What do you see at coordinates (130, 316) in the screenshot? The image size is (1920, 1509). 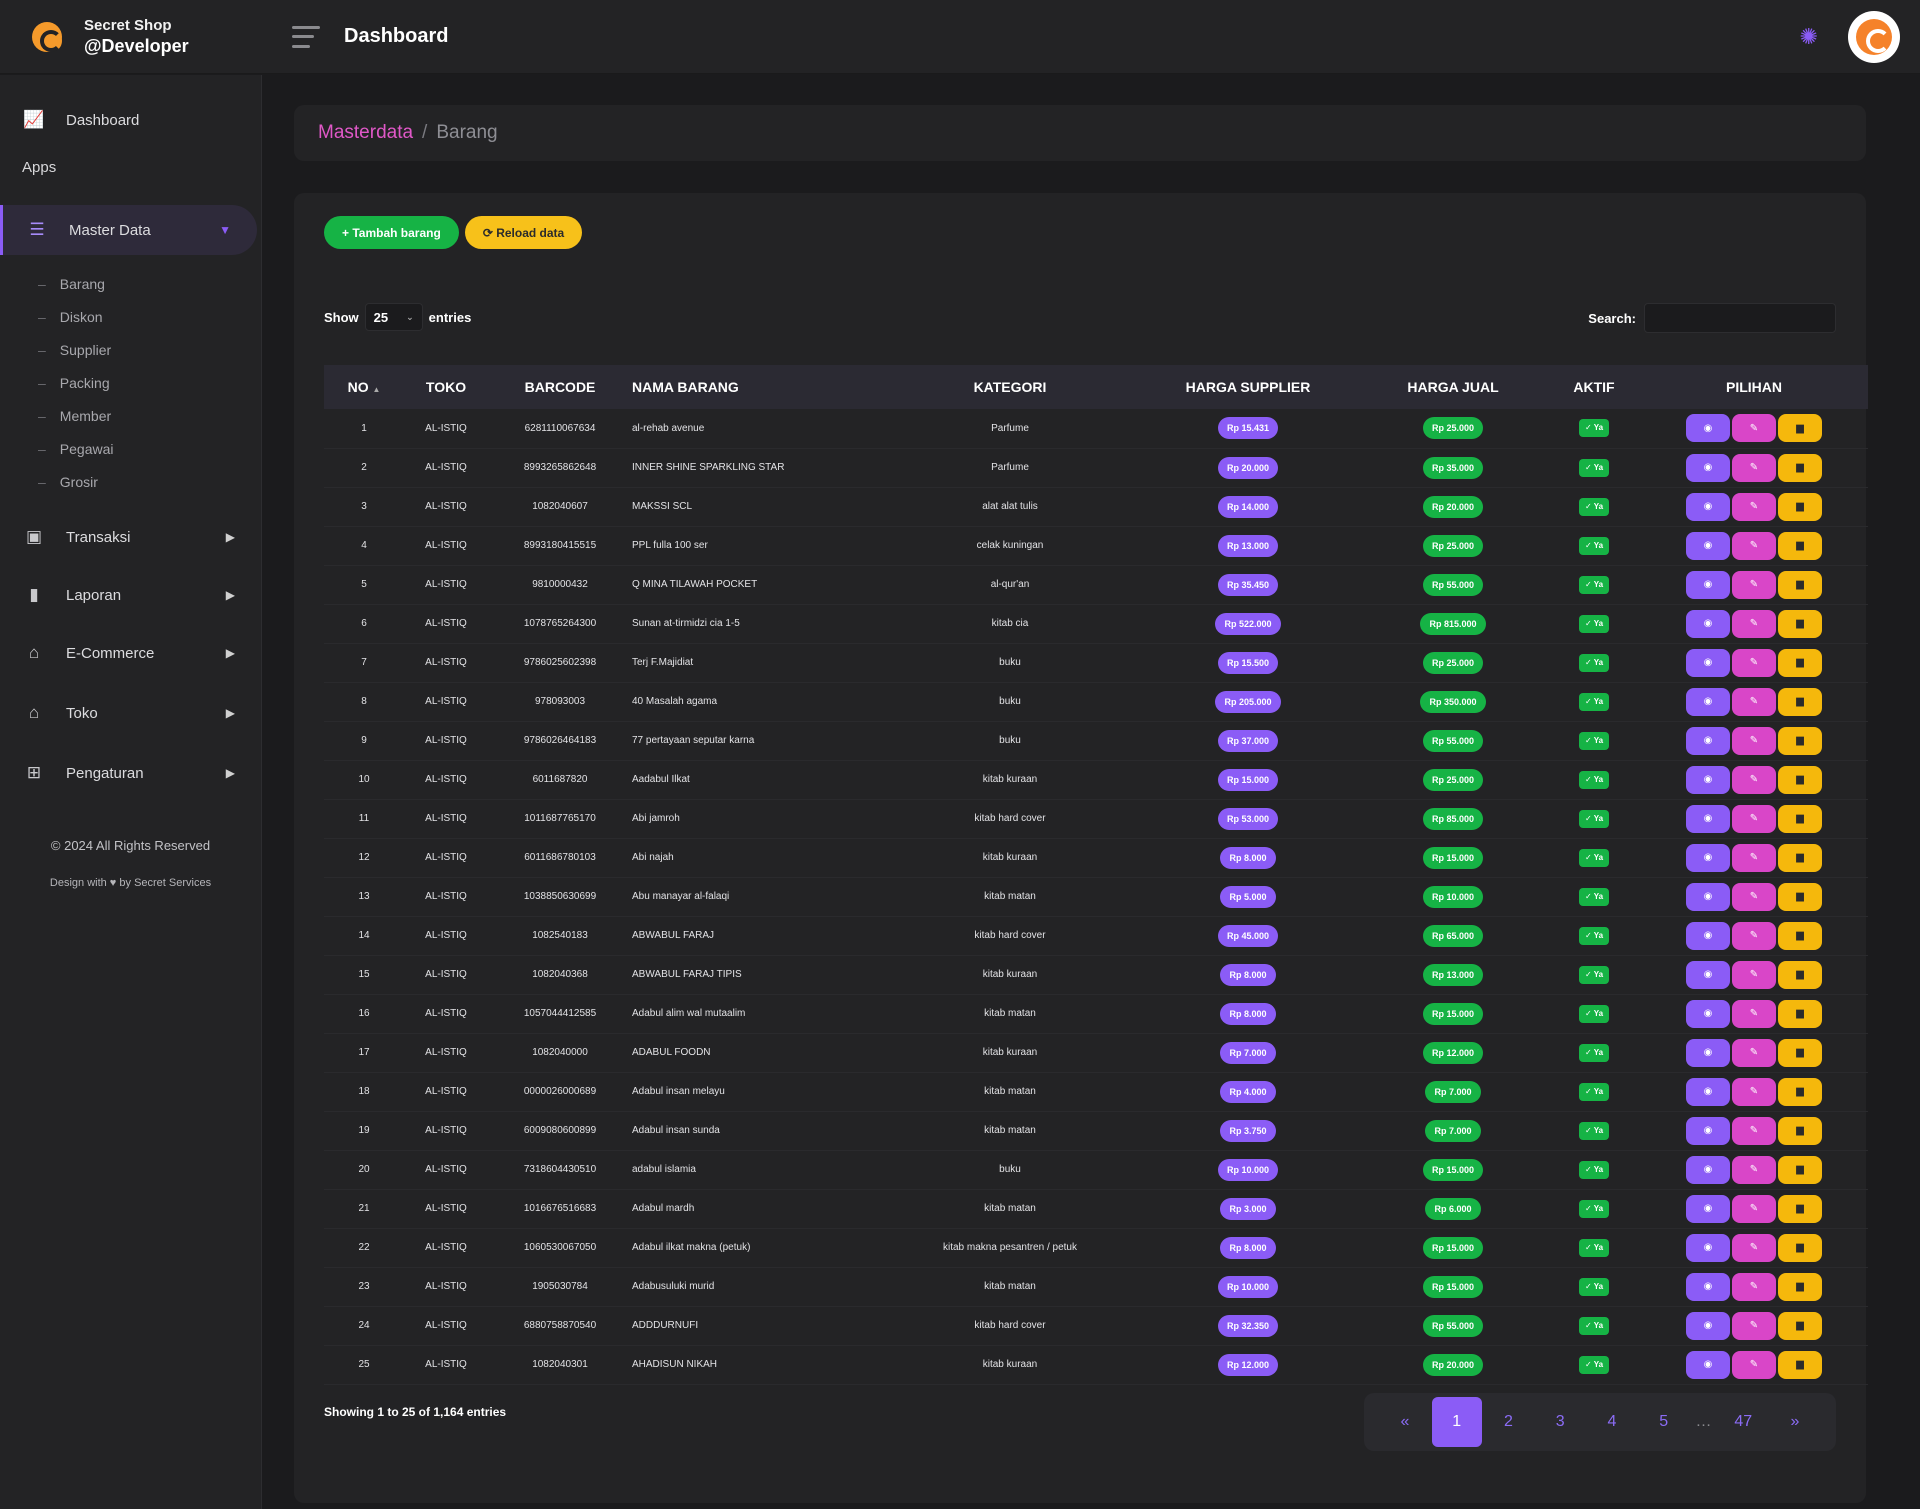 I see `sidebar-subitem-diskon: Diskon` at bounding box center [130, 316].